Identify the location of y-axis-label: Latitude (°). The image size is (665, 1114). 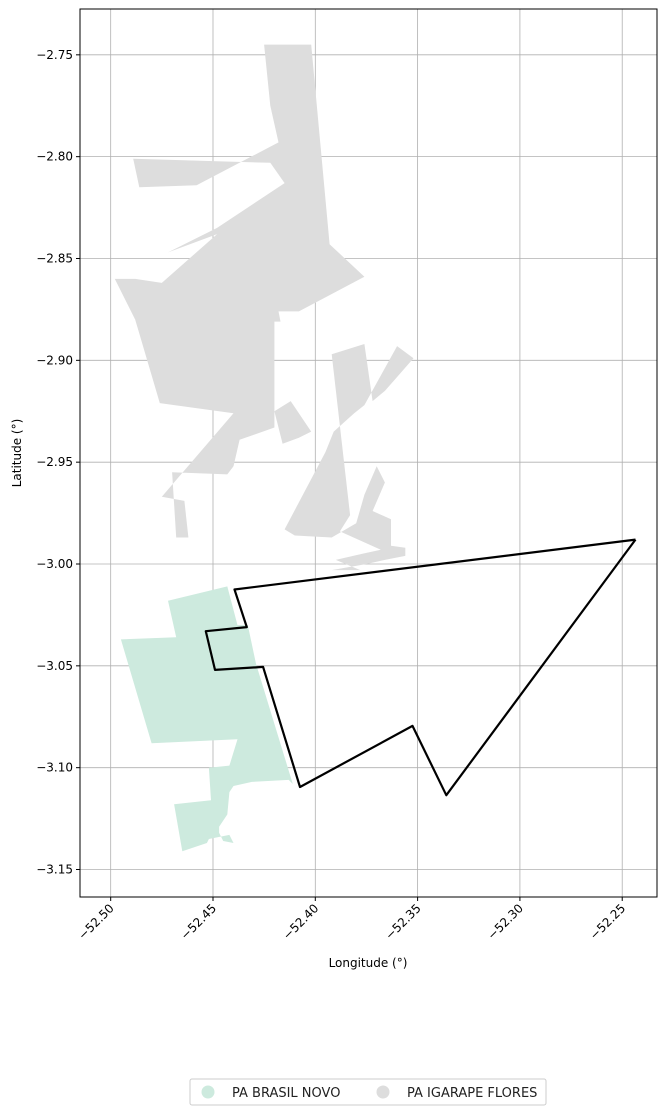
(17, 453).